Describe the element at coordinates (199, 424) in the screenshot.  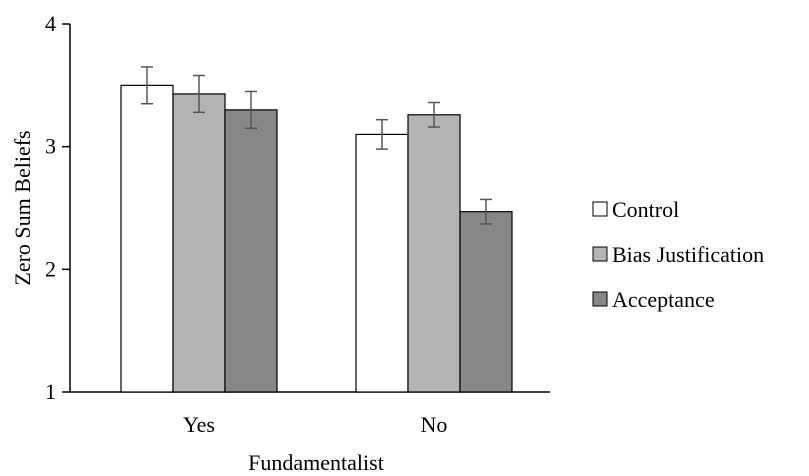
I see `x-tick-label: Yes` at that location.